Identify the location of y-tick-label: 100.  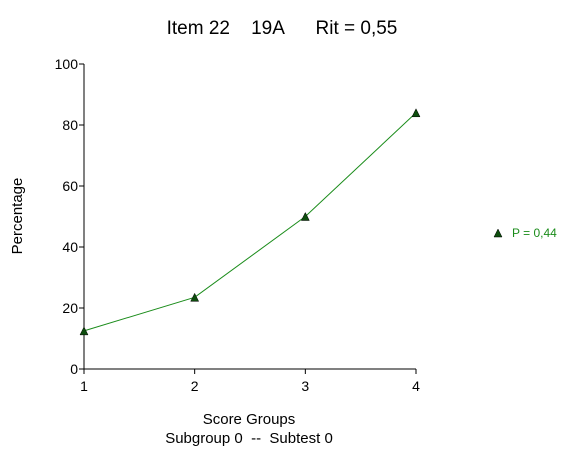
(67, 64).